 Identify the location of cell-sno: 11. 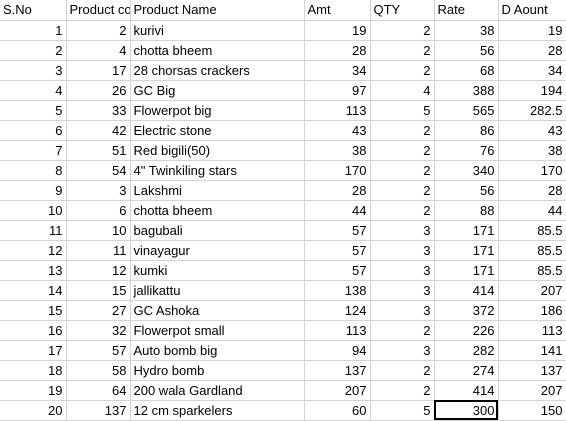
(33, 230).